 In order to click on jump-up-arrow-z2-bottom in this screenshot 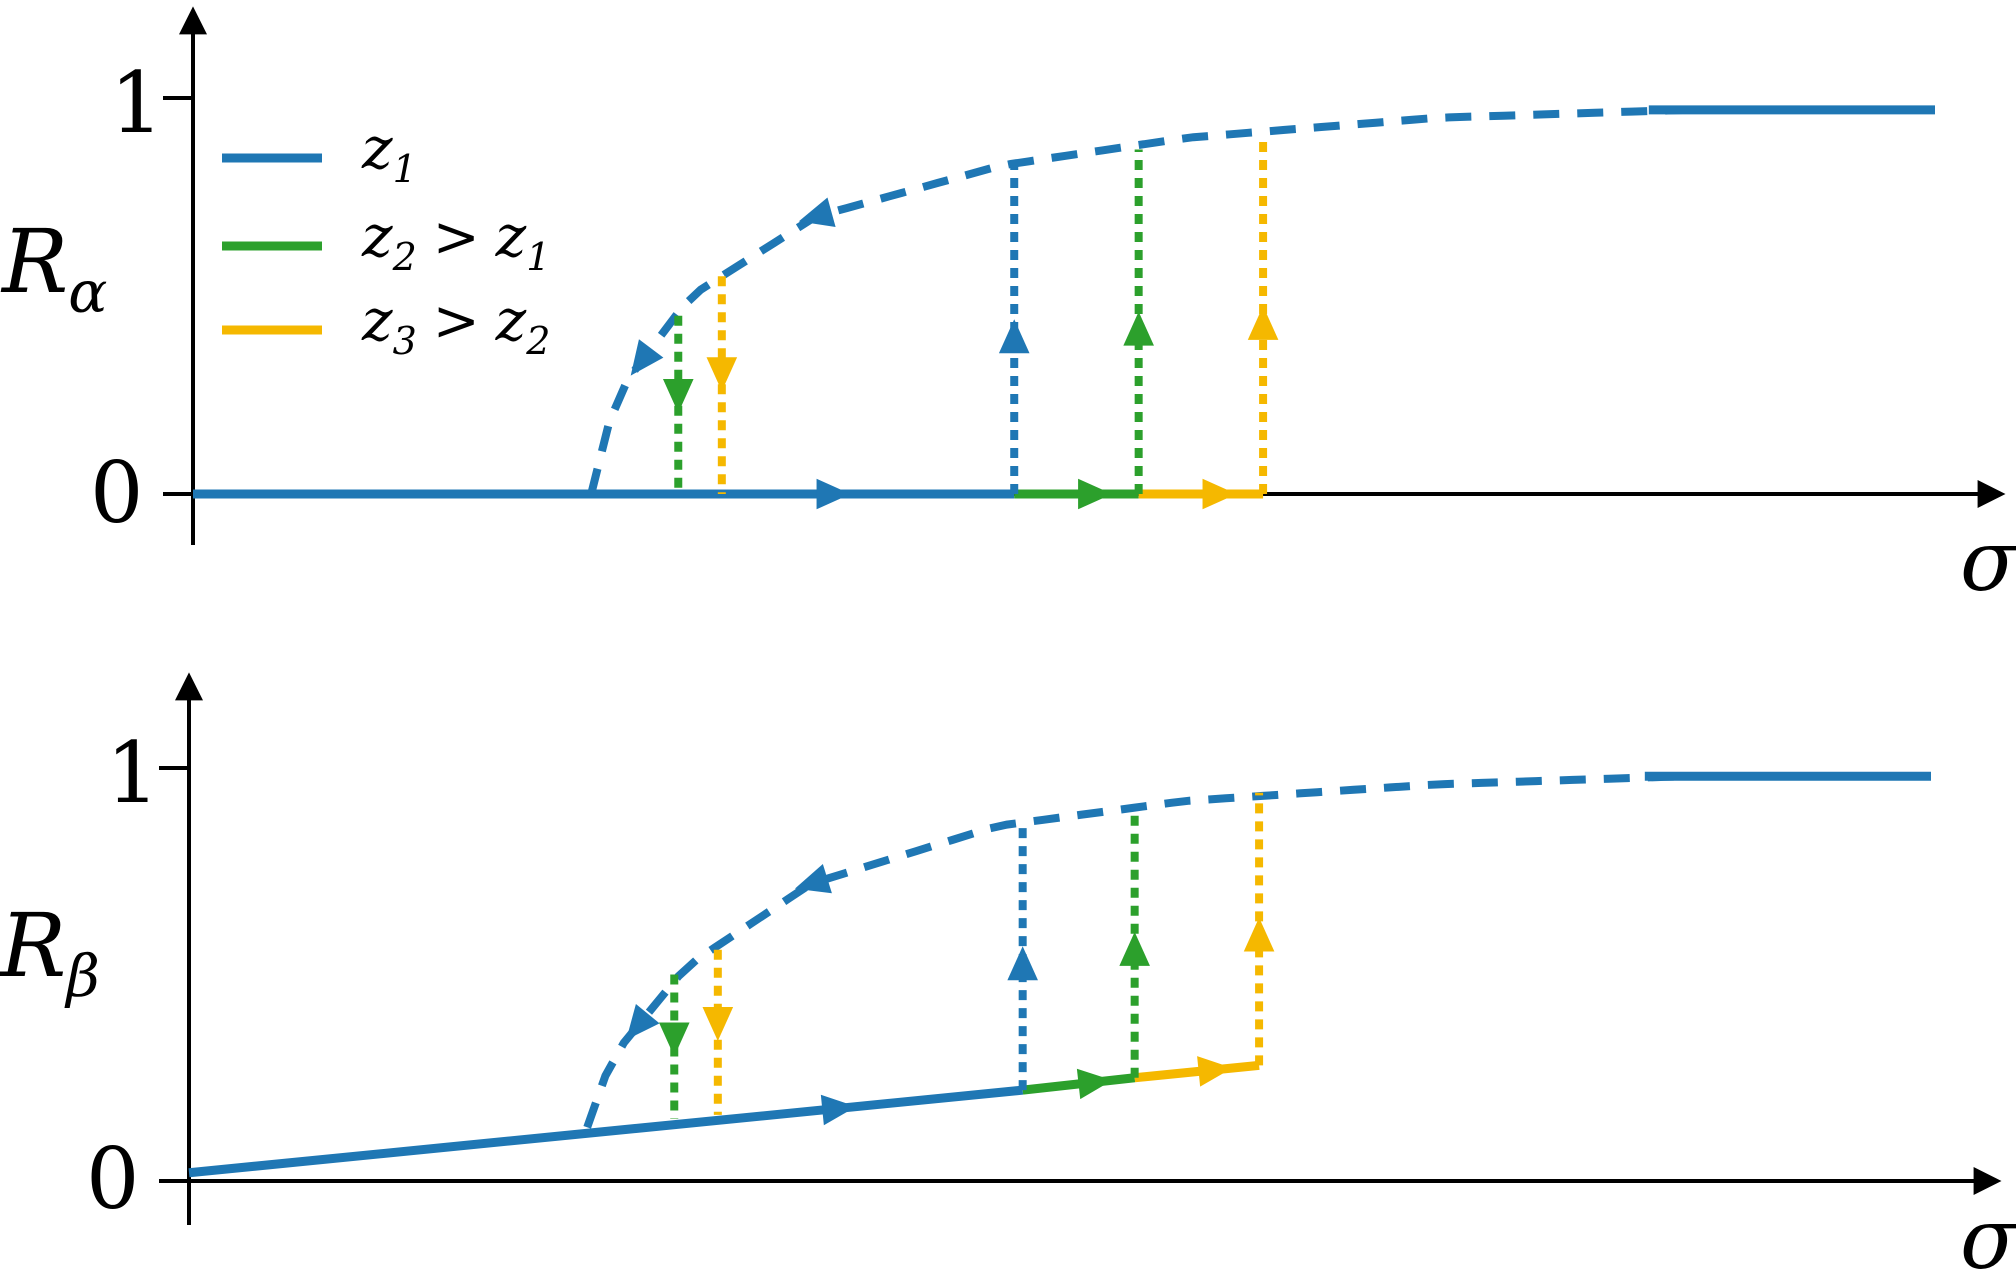, I will do `click(1134, 948)`.